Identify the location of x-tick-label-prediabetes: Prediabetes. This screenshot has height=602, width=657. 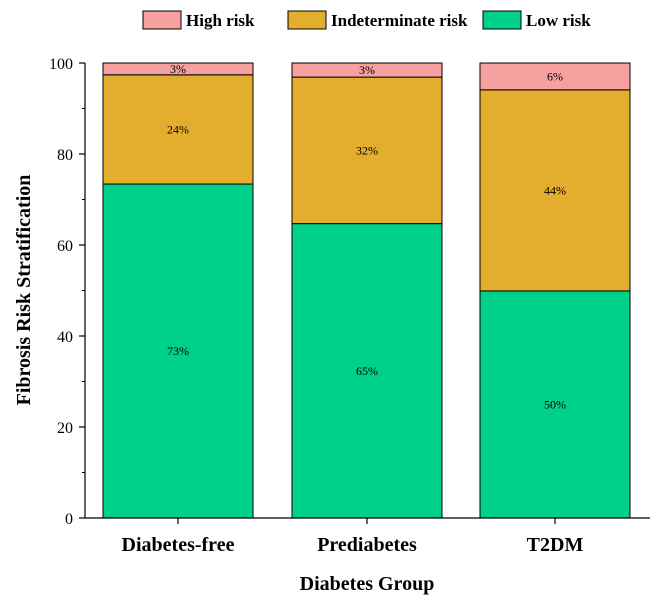
(367, 545).